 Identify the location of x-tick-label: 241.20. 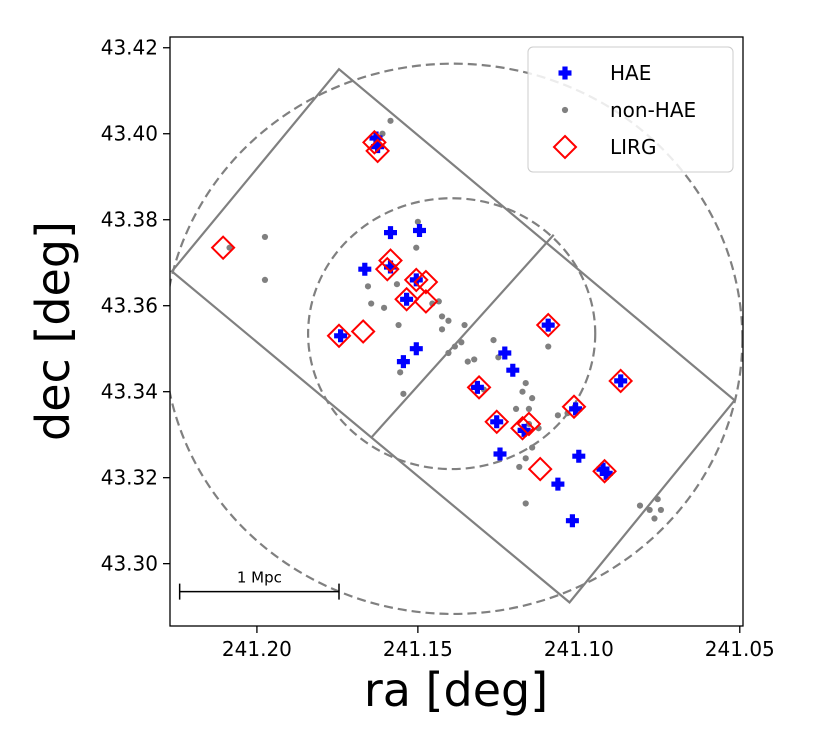
(257, 649).